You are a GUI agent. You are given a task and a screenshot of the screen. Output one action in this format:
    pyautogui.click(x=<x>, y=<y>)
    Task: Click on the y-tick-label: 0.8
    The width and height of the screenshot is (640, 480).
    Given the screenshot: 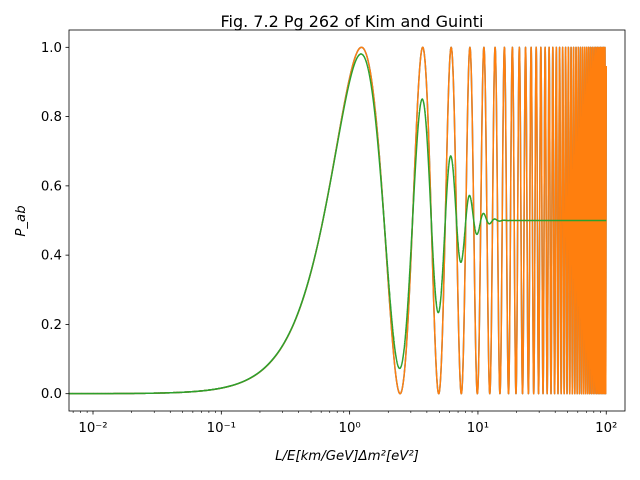 What is the action you would take?
    pyautogui.click(x=51, y=117)
    